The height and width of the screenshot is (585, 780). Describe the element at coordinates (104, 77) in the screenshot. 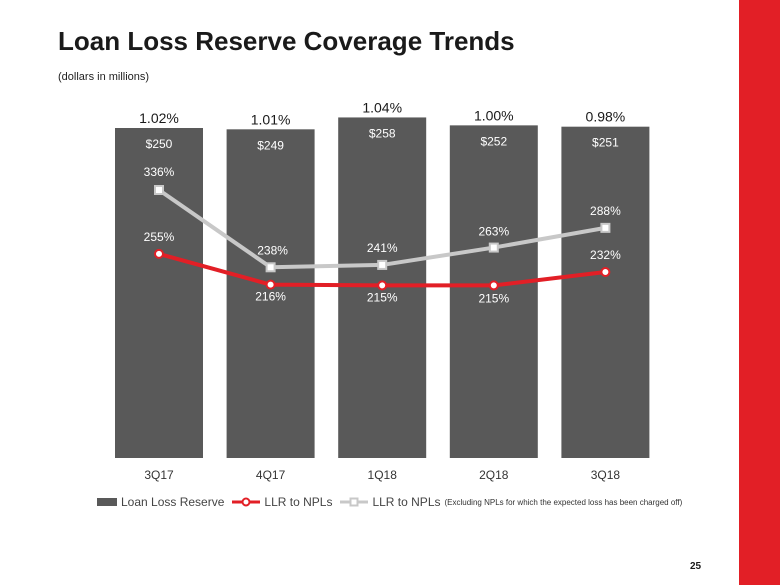

I see `page-subtitle: (dollars in millions)` at that location.